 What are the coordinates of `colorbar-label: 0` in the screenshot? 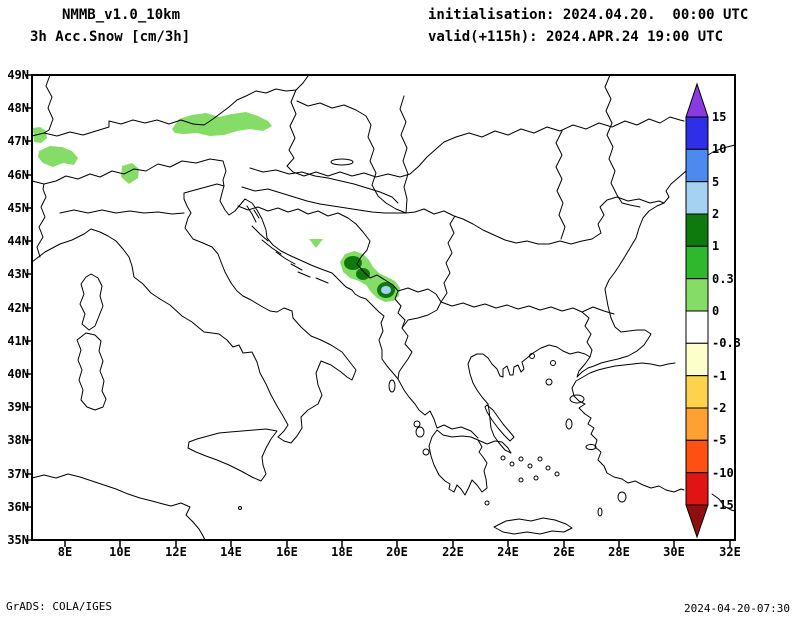 It's located at (716, 311).